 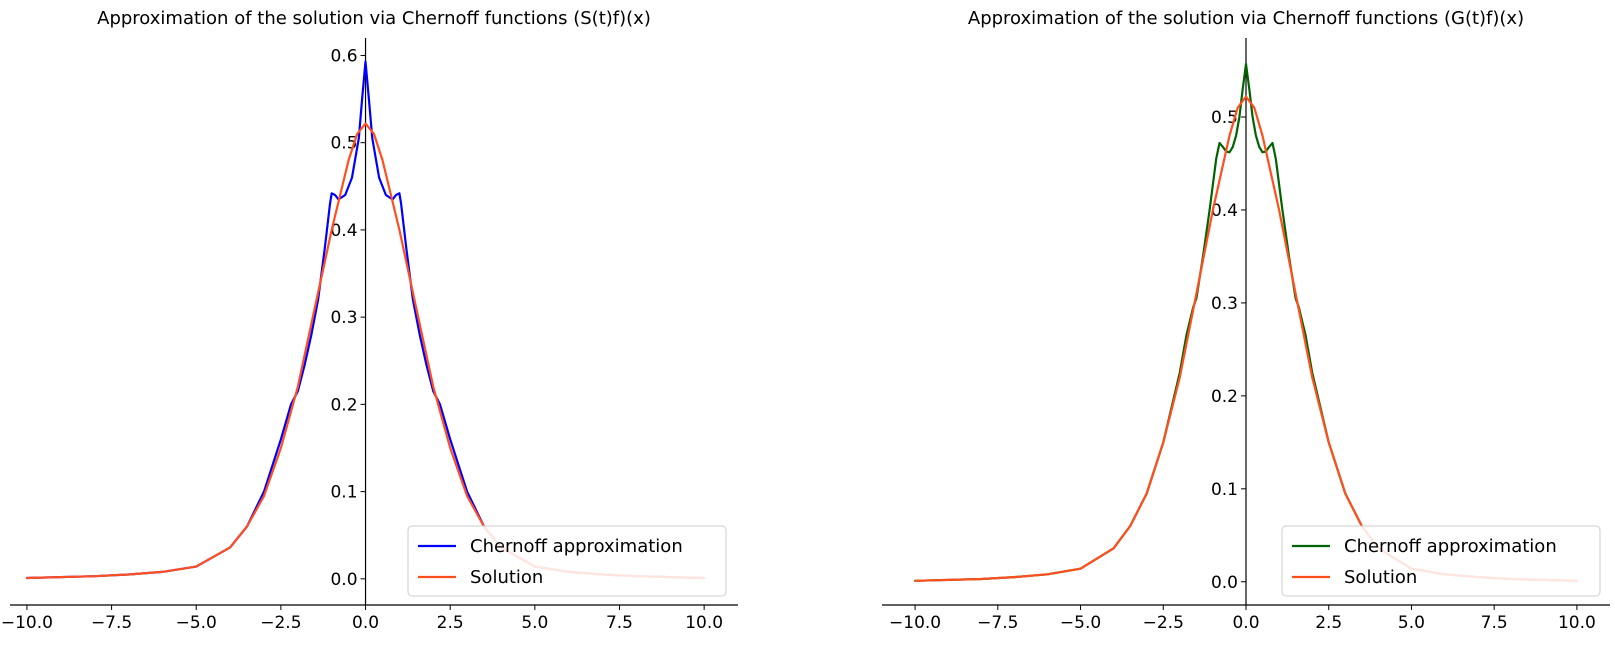 I want to click on y-tick-label: 0.6, so click(x=343, y=56).